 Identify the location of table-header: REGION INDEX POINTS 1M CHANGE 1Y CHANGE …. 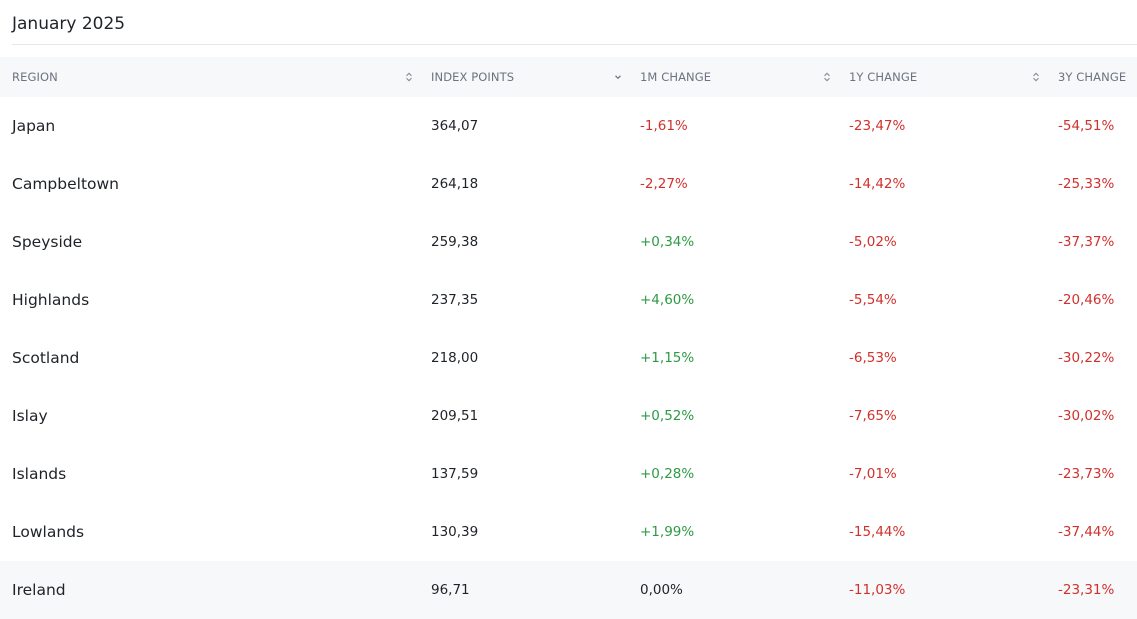
(568, 77).